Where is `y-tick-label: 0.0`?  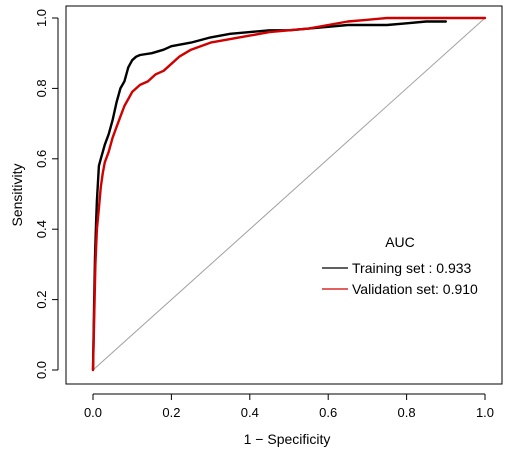 y-tick-label: 0.0 is located at coordinates (41, 370).